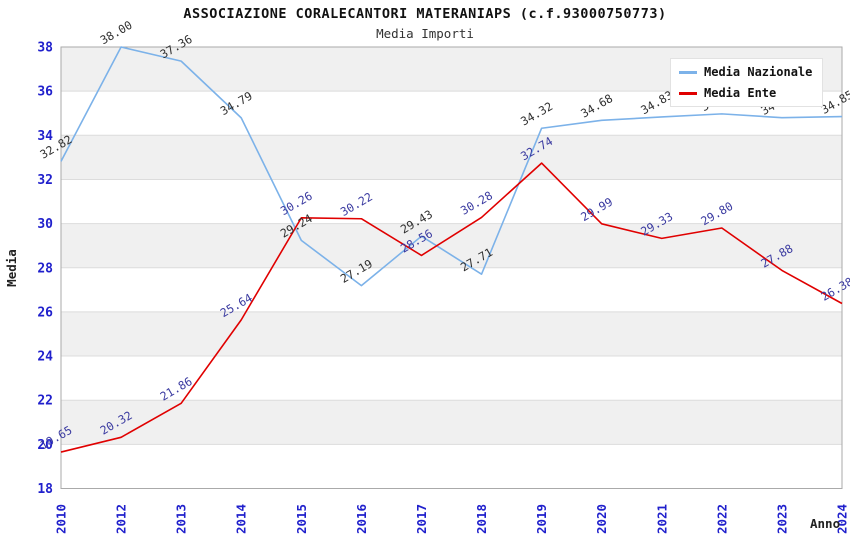  I want to click on x-tick-label: 2021, so click(661, 519).